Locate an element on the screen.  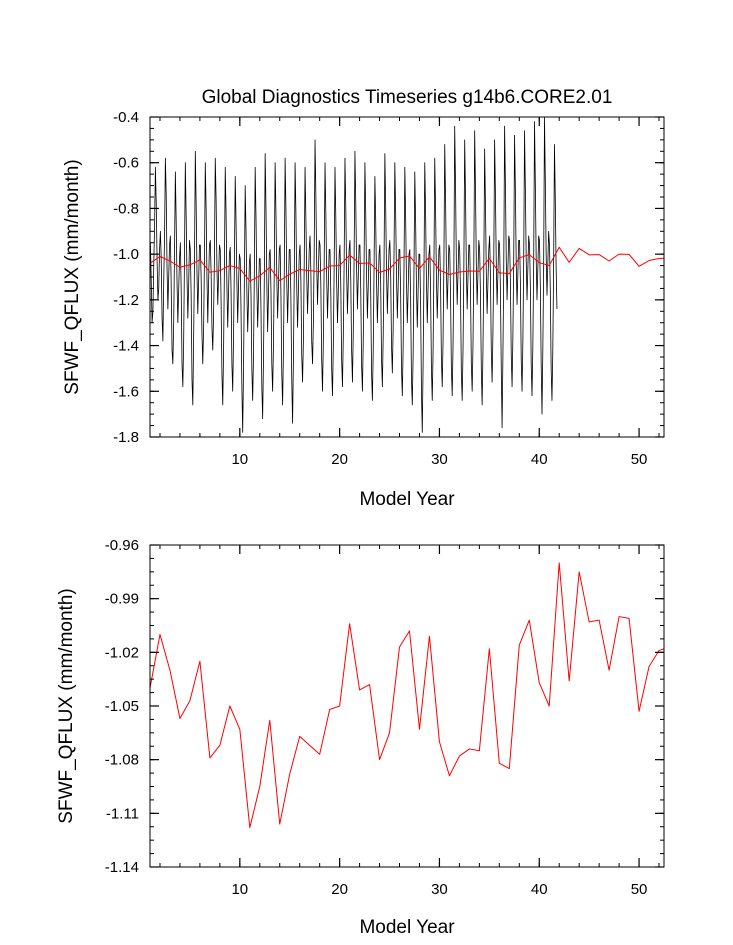
y-tick-label: -0.99 is located at coordinates (122, 599).